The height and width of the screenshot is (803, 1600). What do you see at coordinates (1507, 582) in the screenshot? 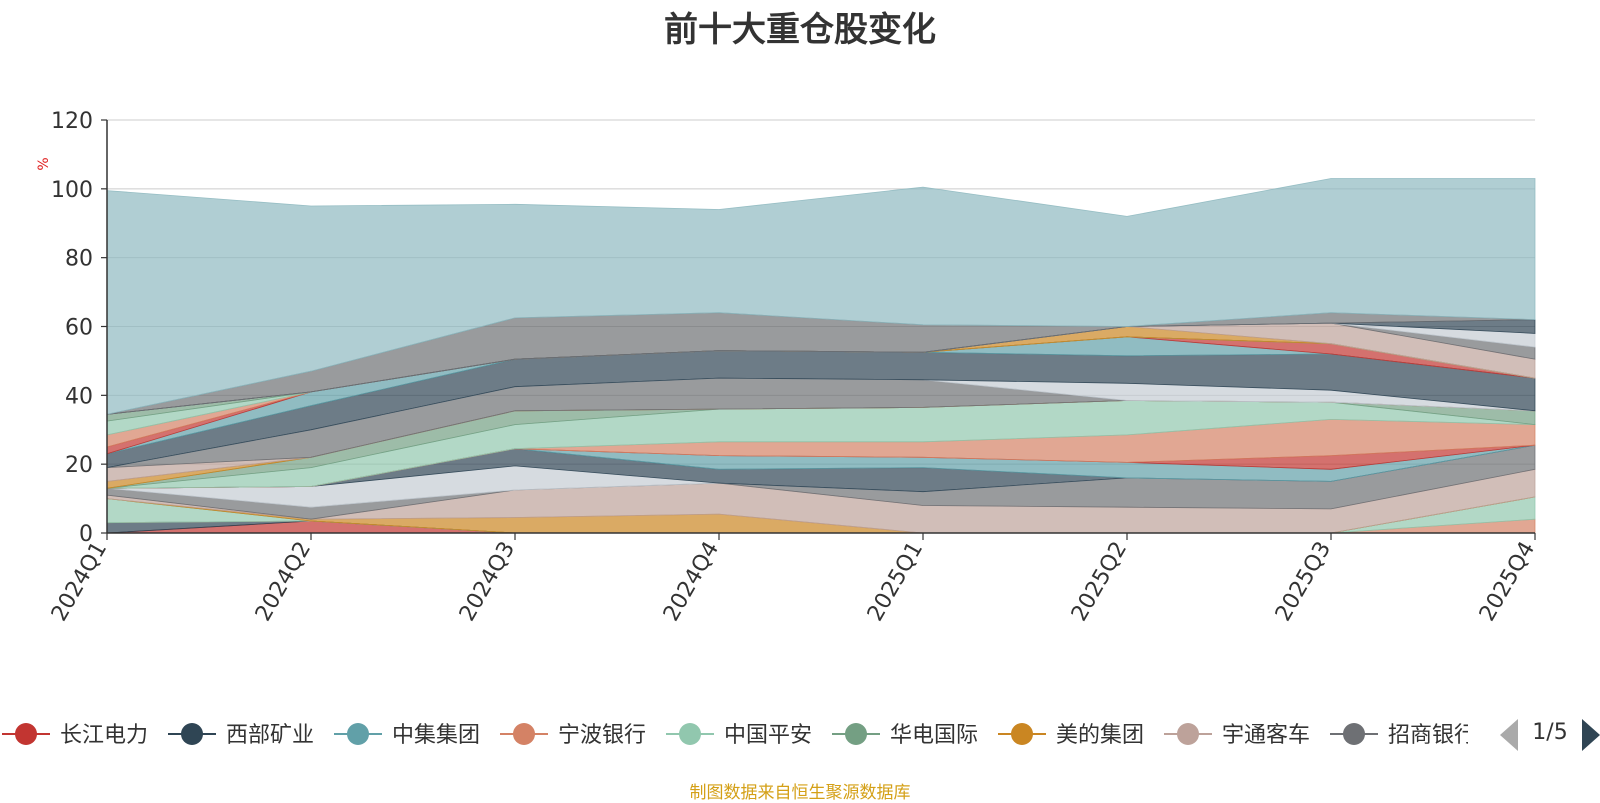
I see `x-tick-label: 2025Q4` at bounding box center [1507, 582].